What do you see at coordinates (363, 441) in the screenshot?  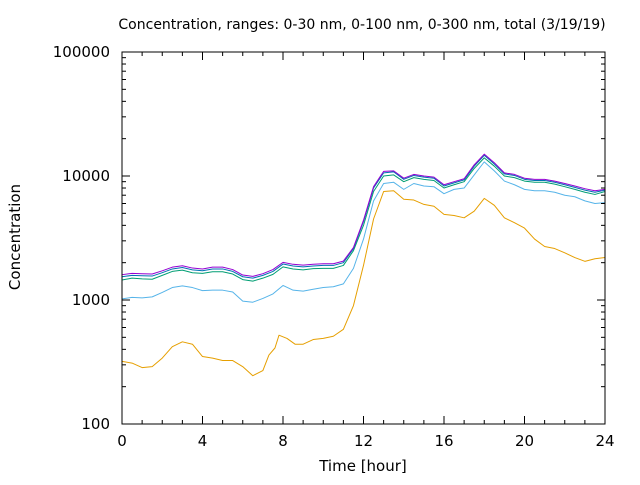 I see `x-tick-label: 12` at bounding box center [363, 441].